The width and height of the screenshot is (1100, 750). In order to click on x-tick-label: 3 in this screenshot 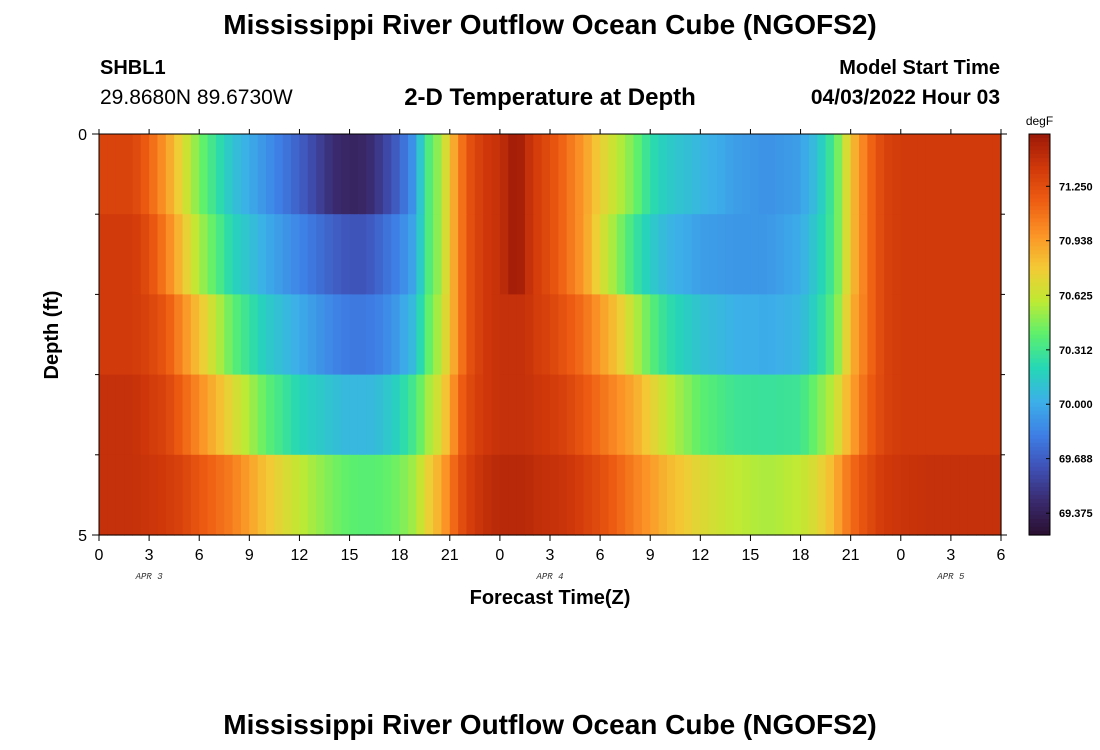, I will do `click(149, 555)`.